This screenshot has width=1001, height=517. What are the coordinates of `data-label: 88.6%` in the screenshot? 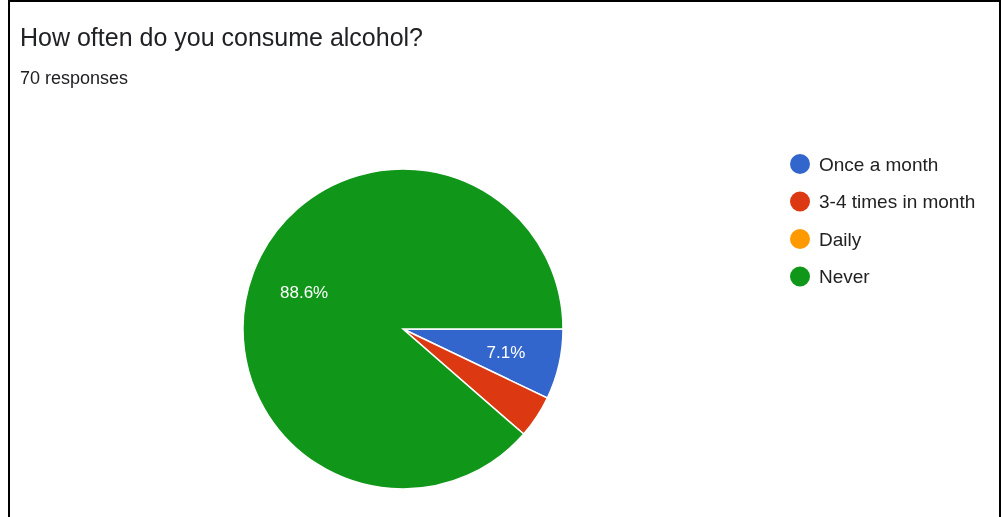 It's located at (304, 292).